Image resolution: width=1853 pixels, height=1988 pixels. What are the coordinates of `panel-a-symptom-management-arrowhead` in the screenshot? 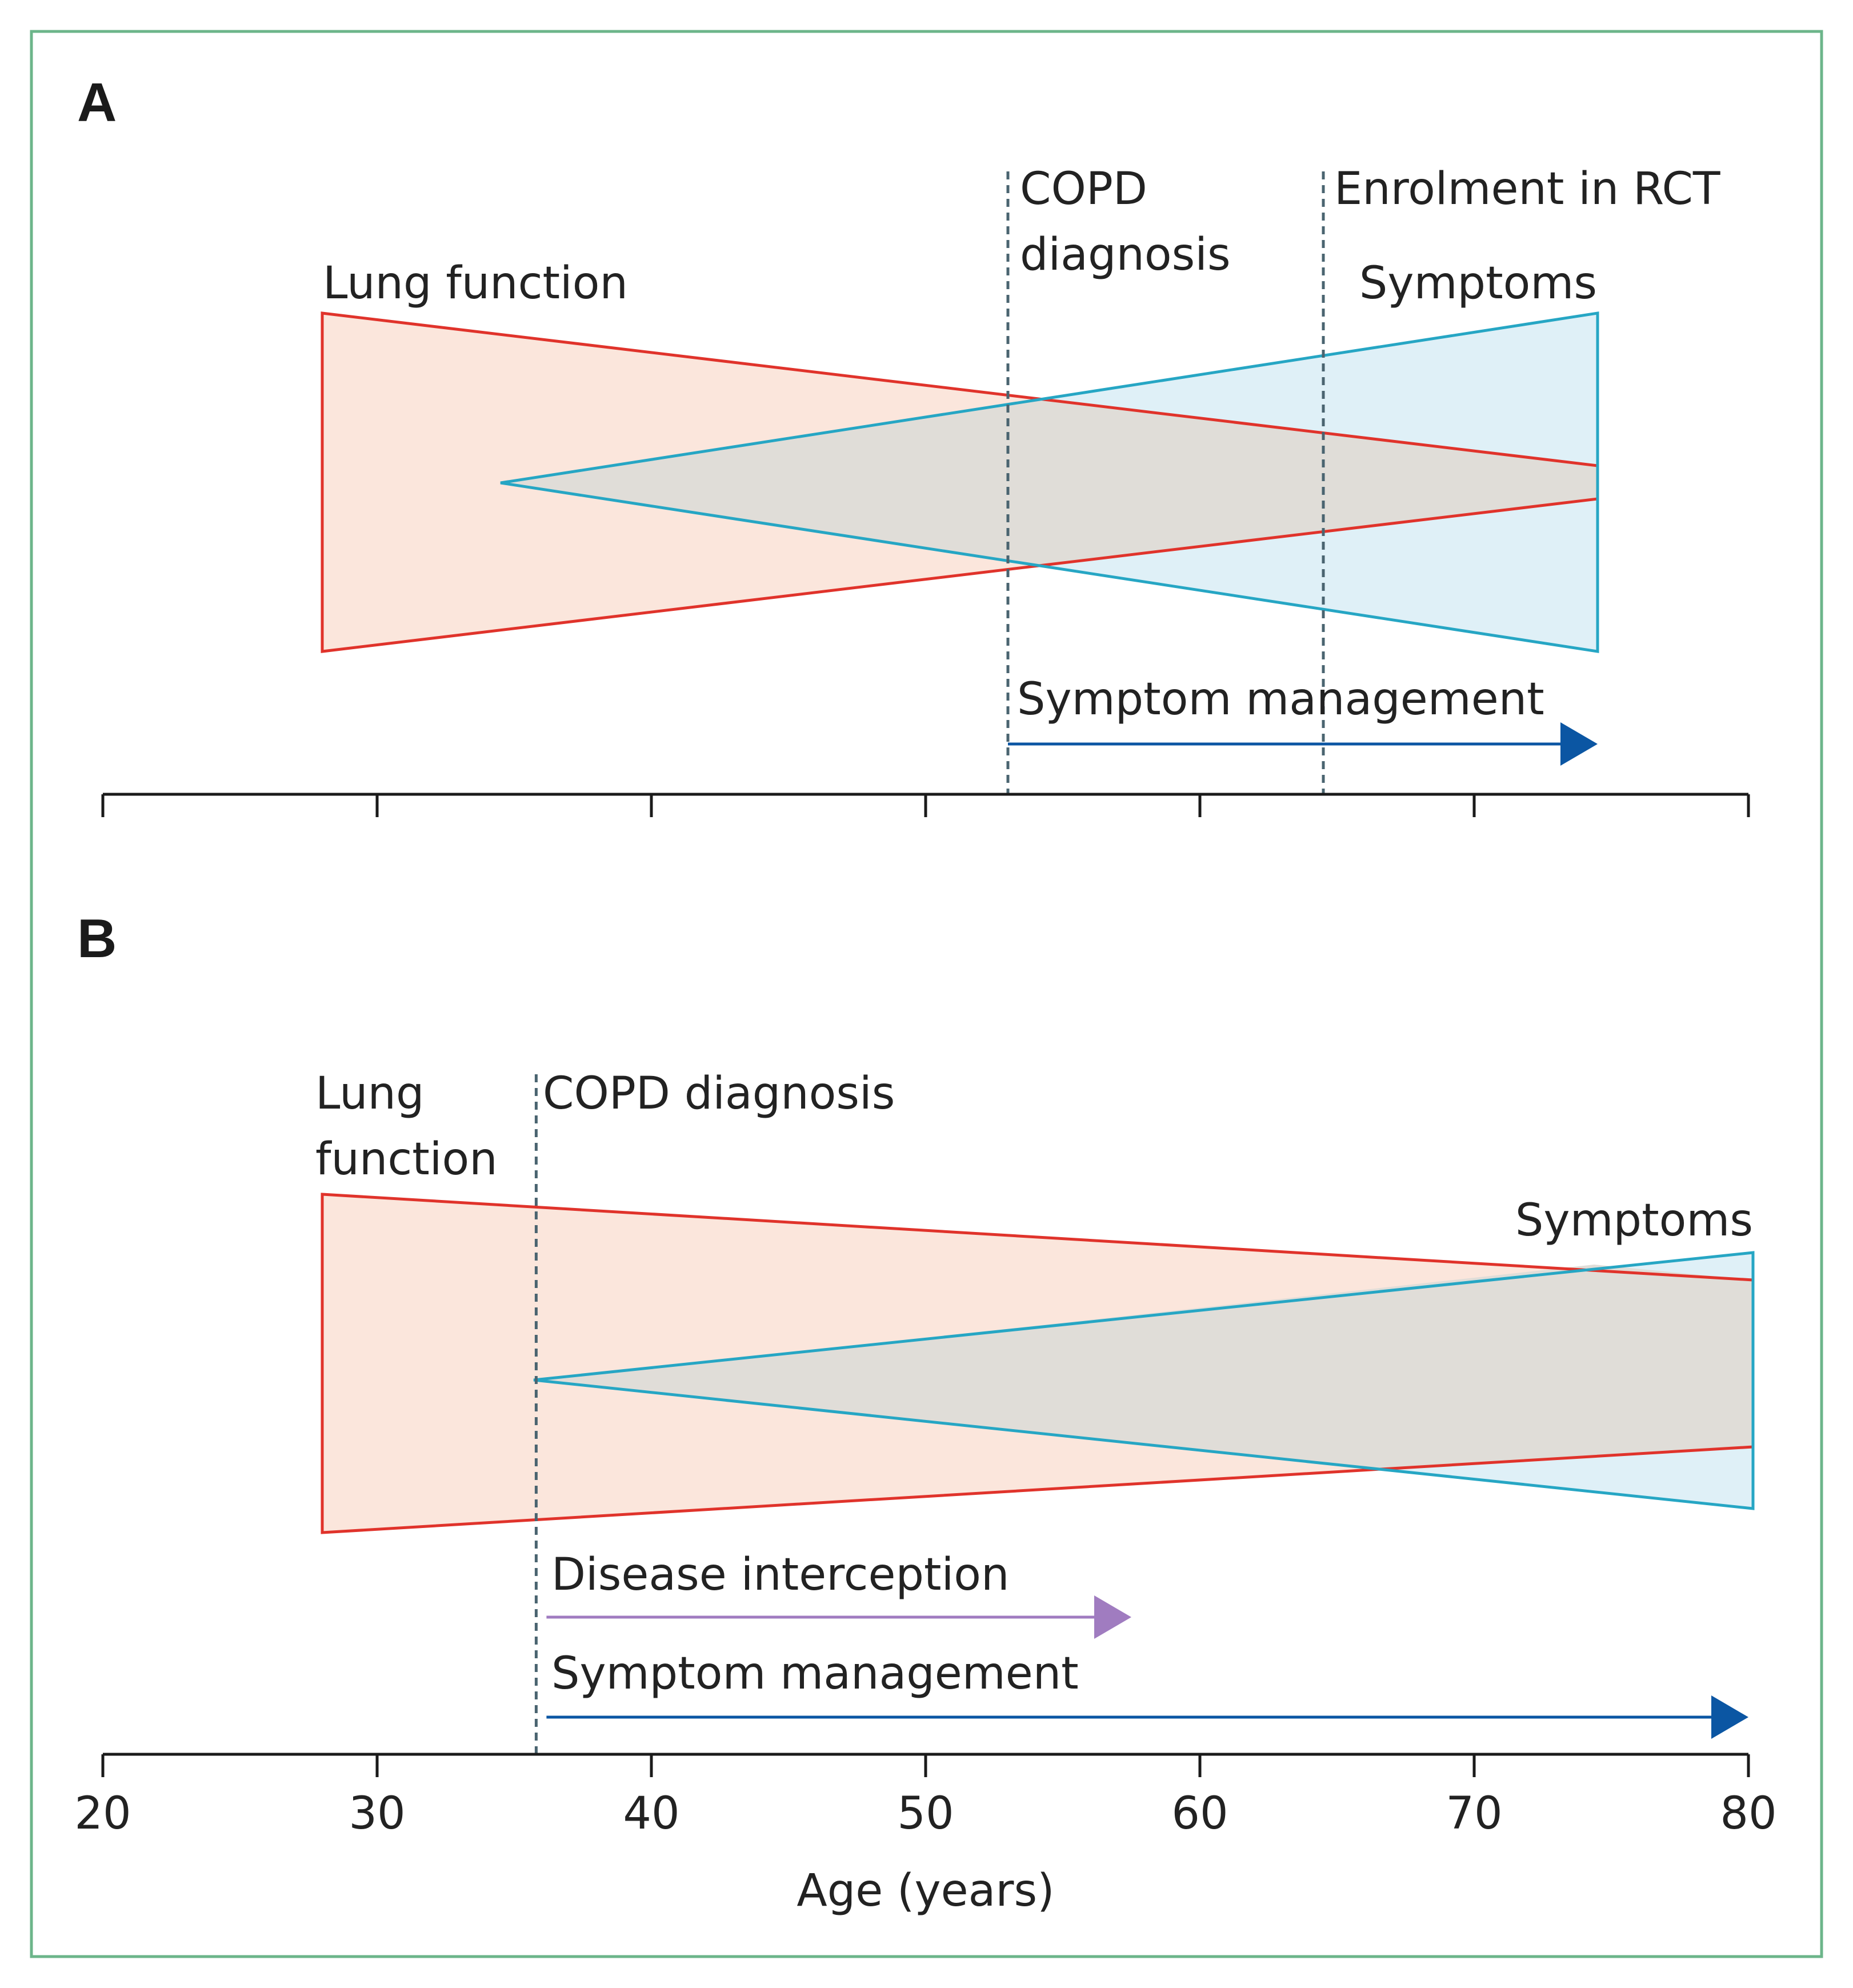 It's located at (1579, 744).